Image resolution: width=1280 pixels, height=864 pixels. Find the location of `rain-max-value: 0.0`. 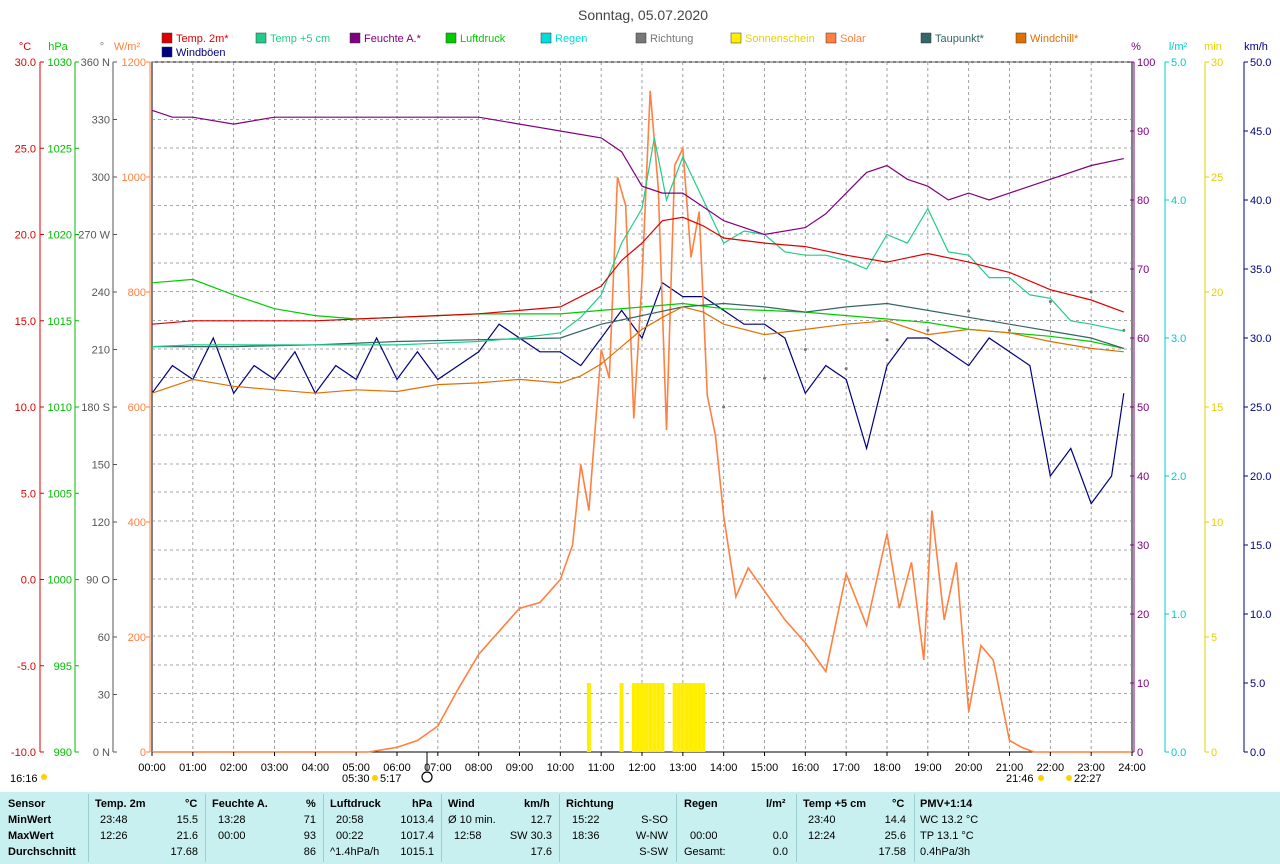

rain-max-value: 0.0 is located at coordinates (780, 836).